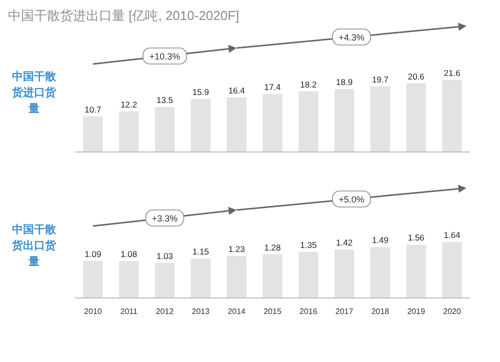 This screenshot has height=362, width=500. I want to click on data-label: 13.5, so click(165, 100).